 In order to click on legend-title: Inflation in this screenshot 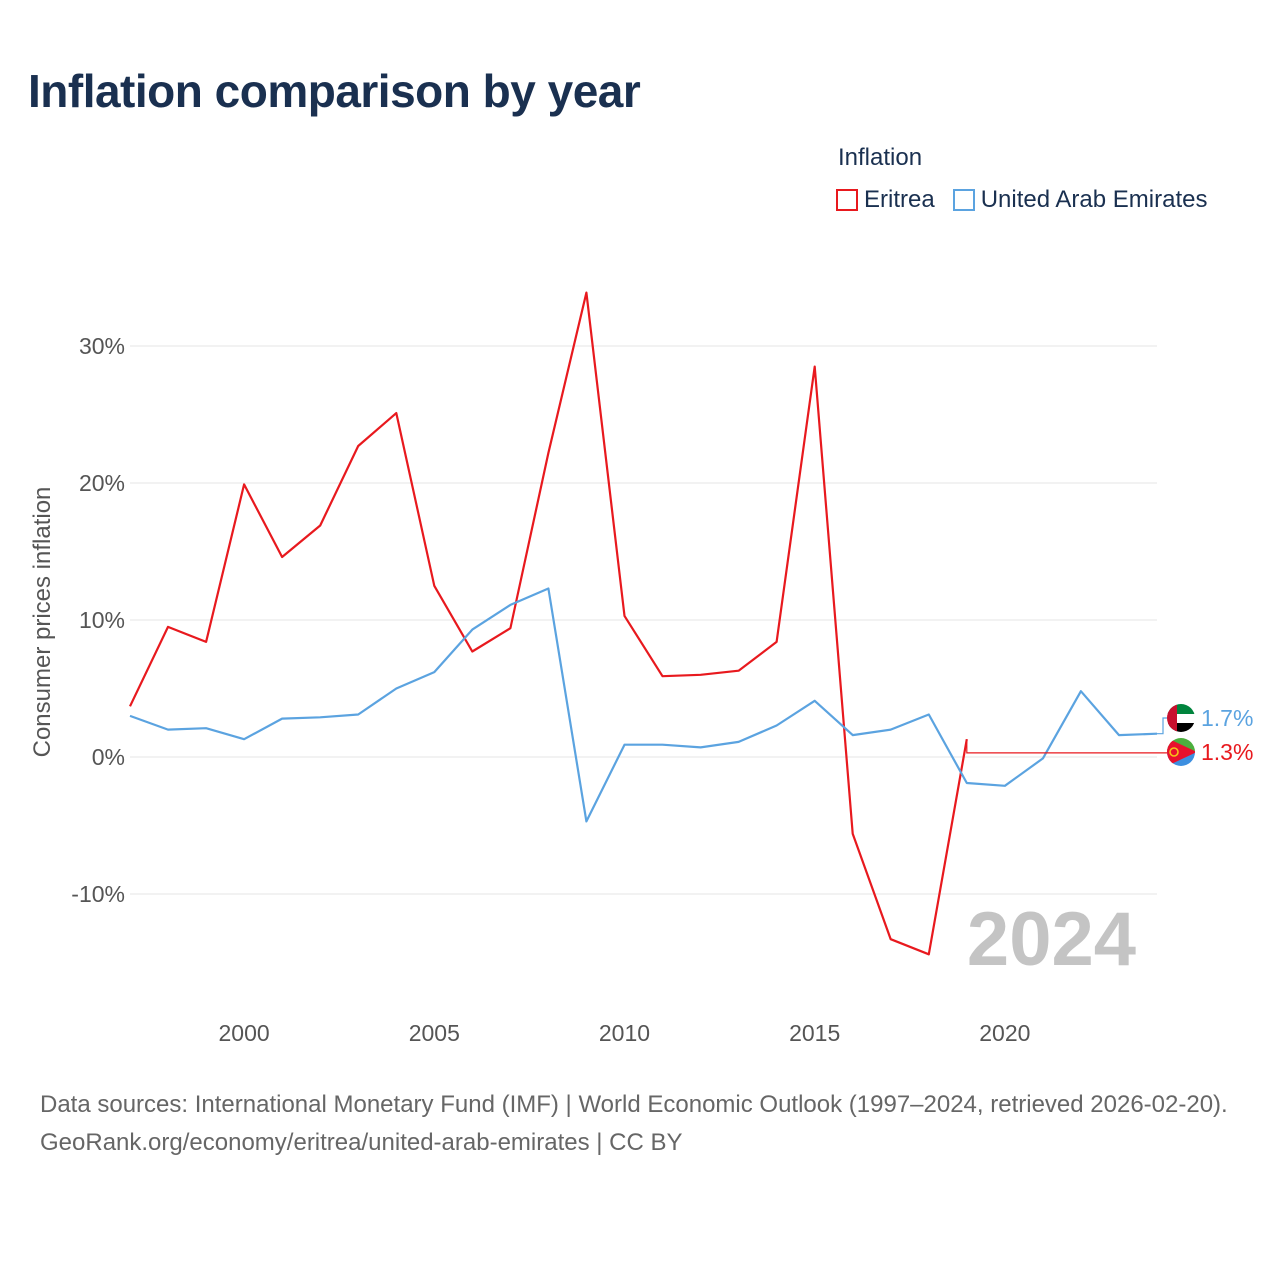, I will do `click(880, 157)`.